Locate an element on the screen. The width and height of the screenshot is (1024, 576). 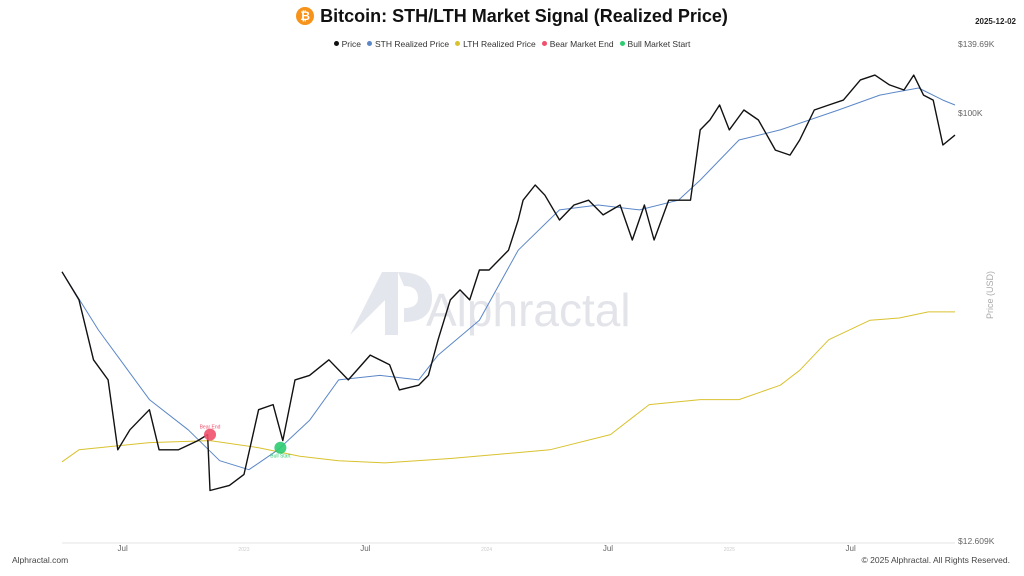
chart-date: 2025-12-02 is located at coordinates (995, 21).